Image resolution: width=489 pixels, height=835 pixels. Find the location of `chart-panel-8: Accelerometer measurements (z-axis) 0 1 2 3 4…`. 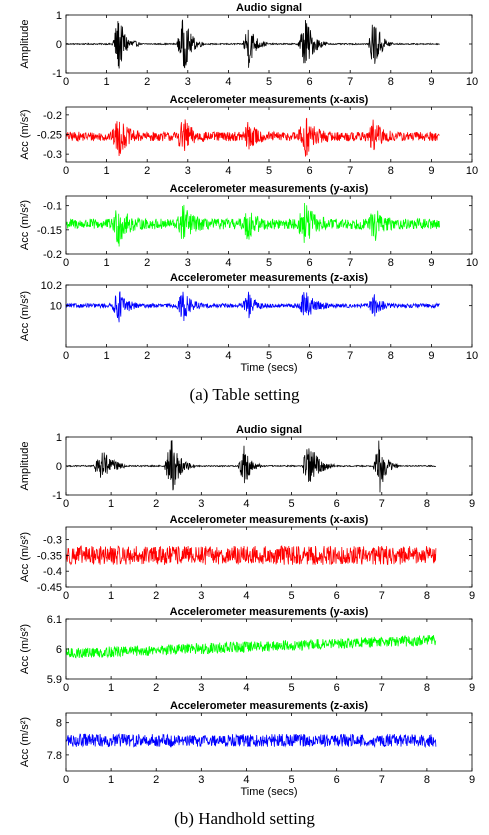

chart-panel-8: Accelerometer measurements (z-axis) 0 1 2 3 4… is located at coordinates (247, 749).